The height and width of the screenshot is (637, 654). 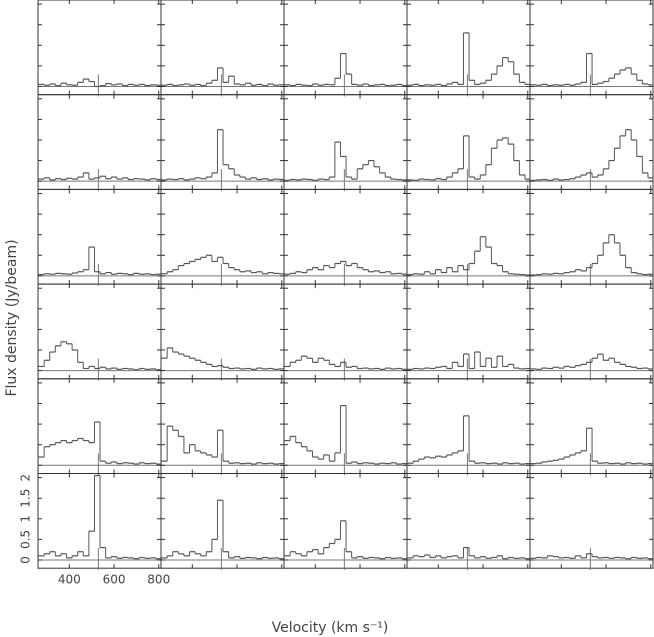 What do you see at coordinates (26, 498) in the screenshot?
I see `y-tick-label: 1.5` at bounding box center [26, 498].